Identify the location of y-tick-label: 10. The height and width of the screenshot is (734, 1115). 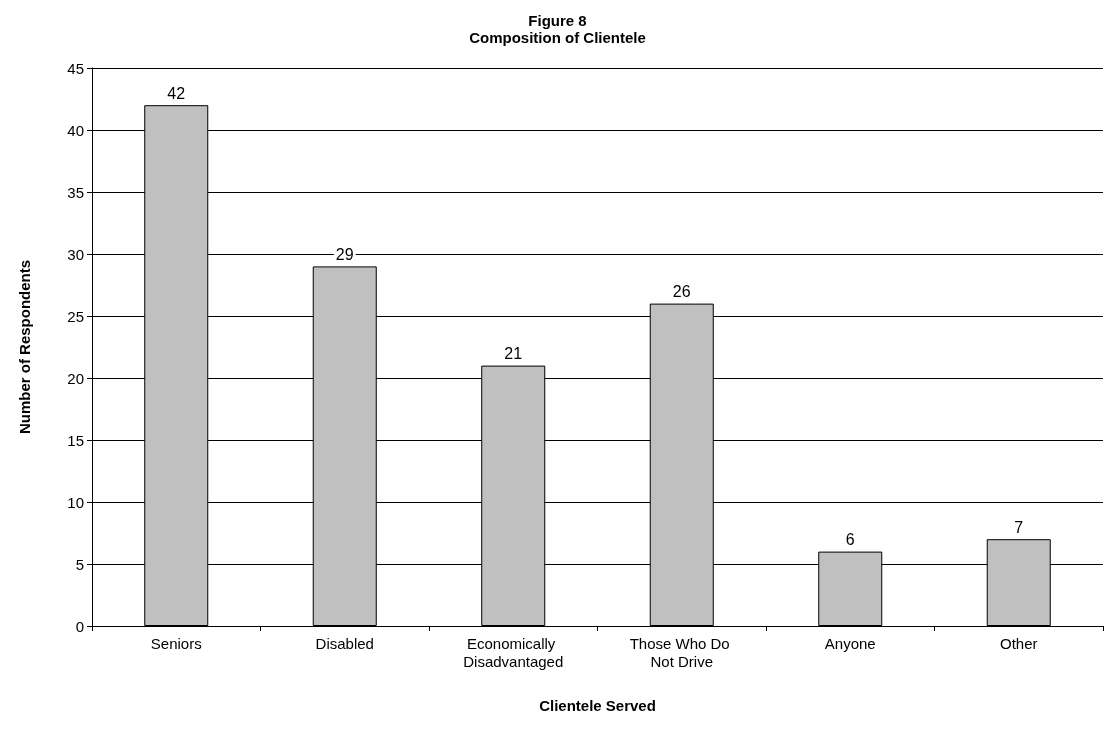
(75, 502).